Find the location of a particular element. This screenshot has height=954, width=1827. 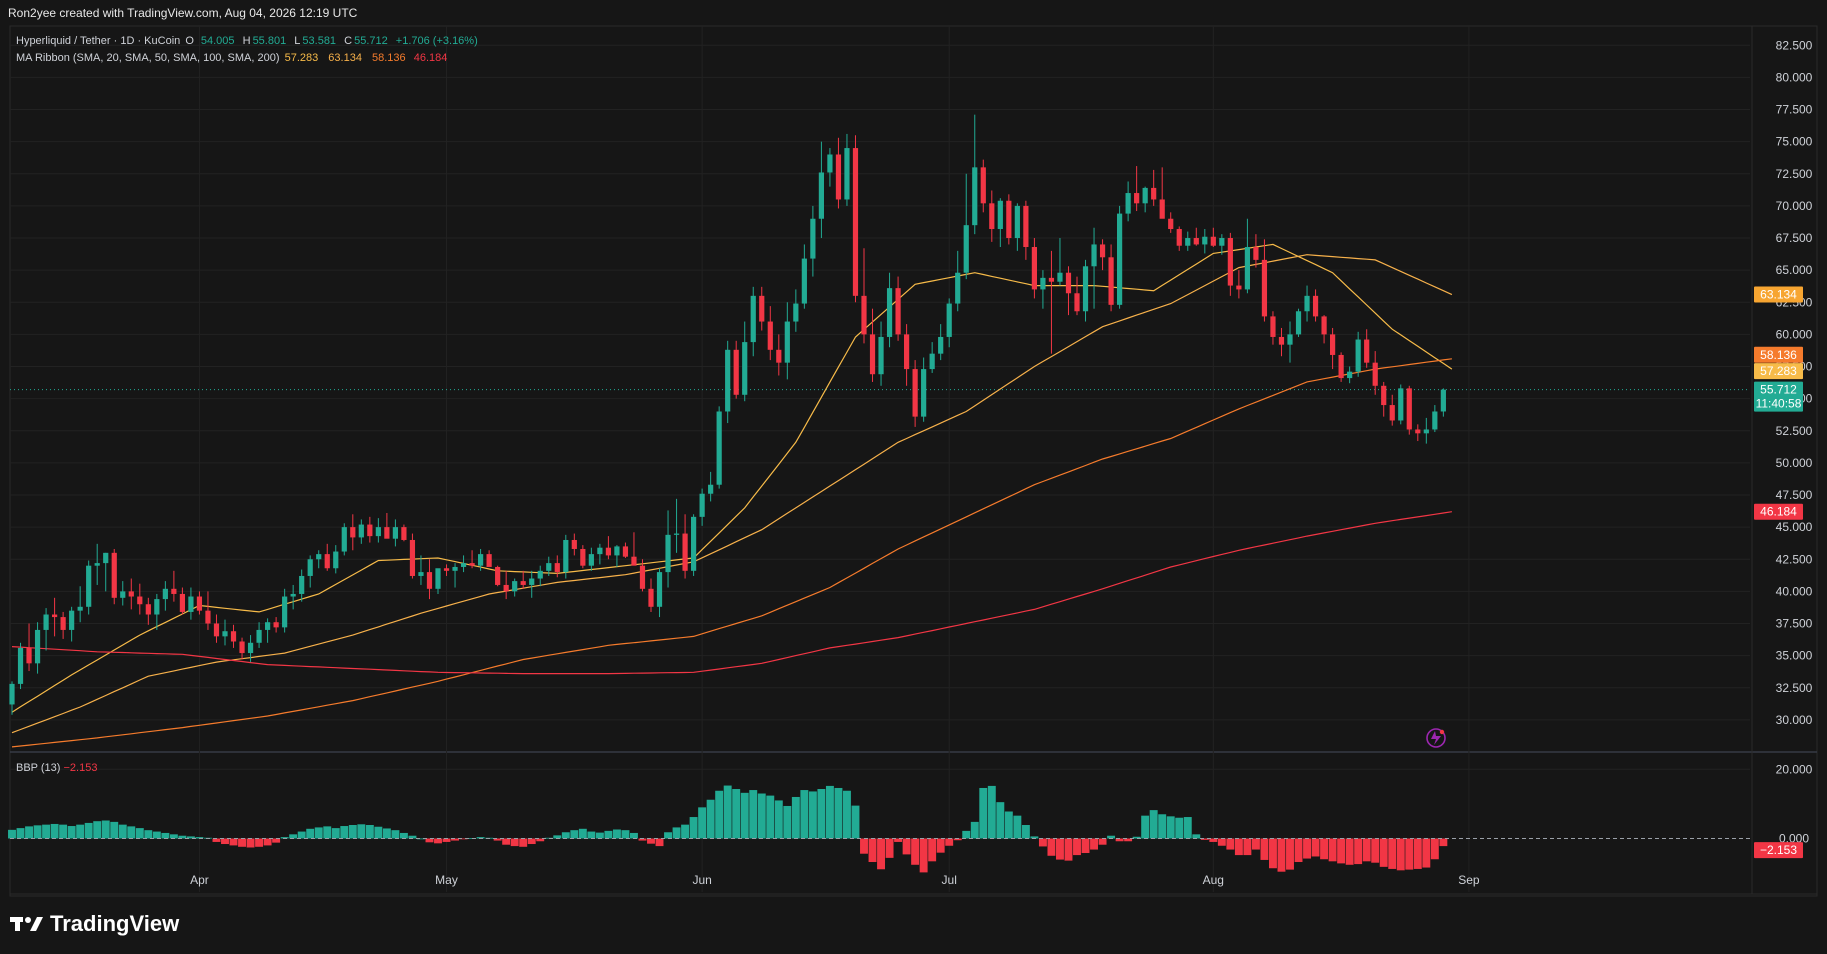

sma200-line is located at coordinates (731, 593).